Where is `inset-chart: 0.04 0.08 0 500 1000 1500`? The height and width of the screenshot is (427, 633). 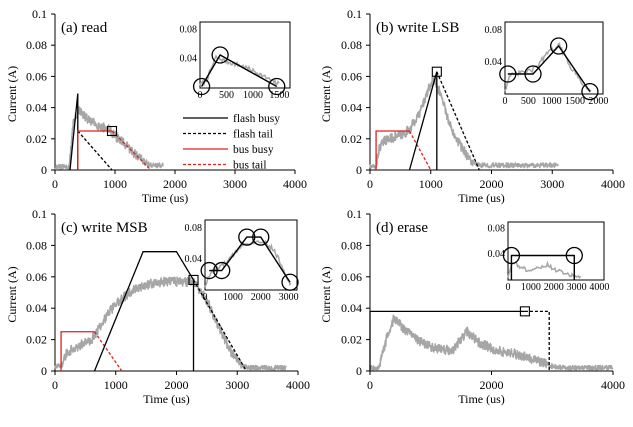 inset-chart: 0.04 0.08 0 500 1000 1500 is located at coordinates (235, 61).